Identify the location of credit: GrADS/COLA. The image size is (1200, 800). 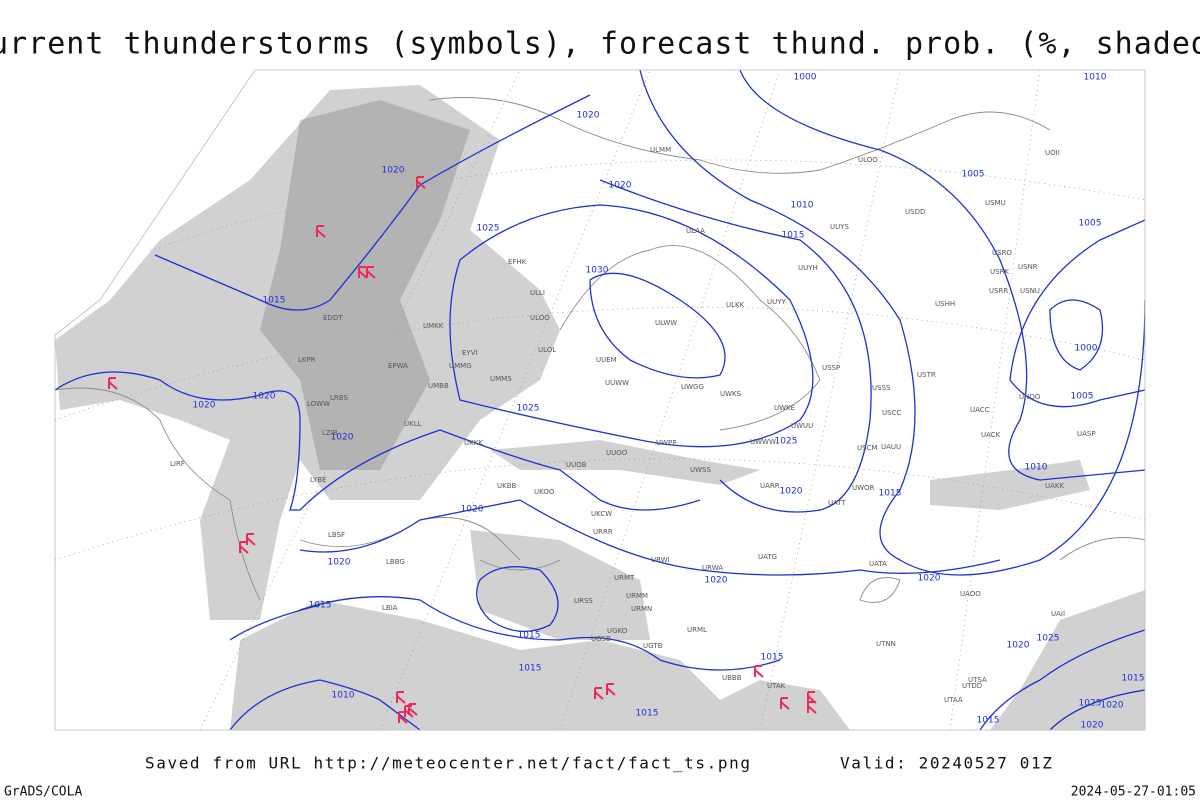
(43, 792).